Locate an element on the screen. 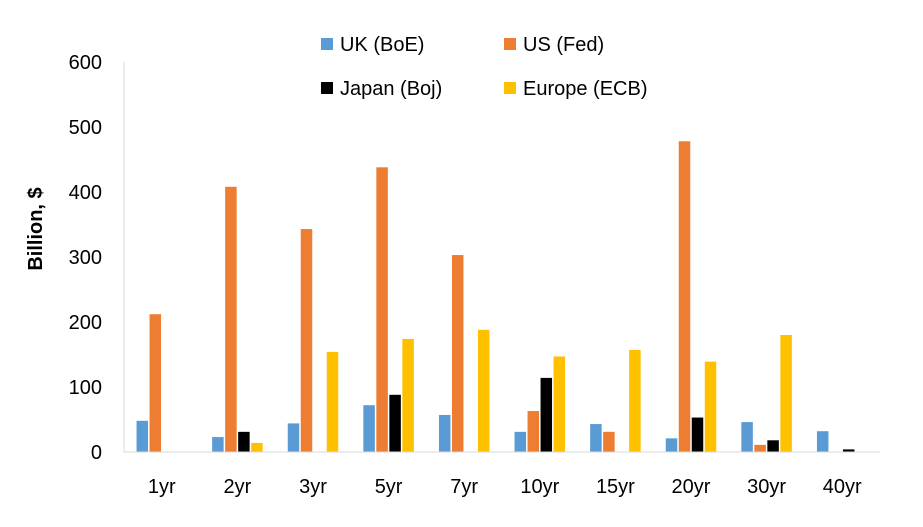 The image size is (923, 527). legend-label: US (Fed) is located at coordinates (563, 45).